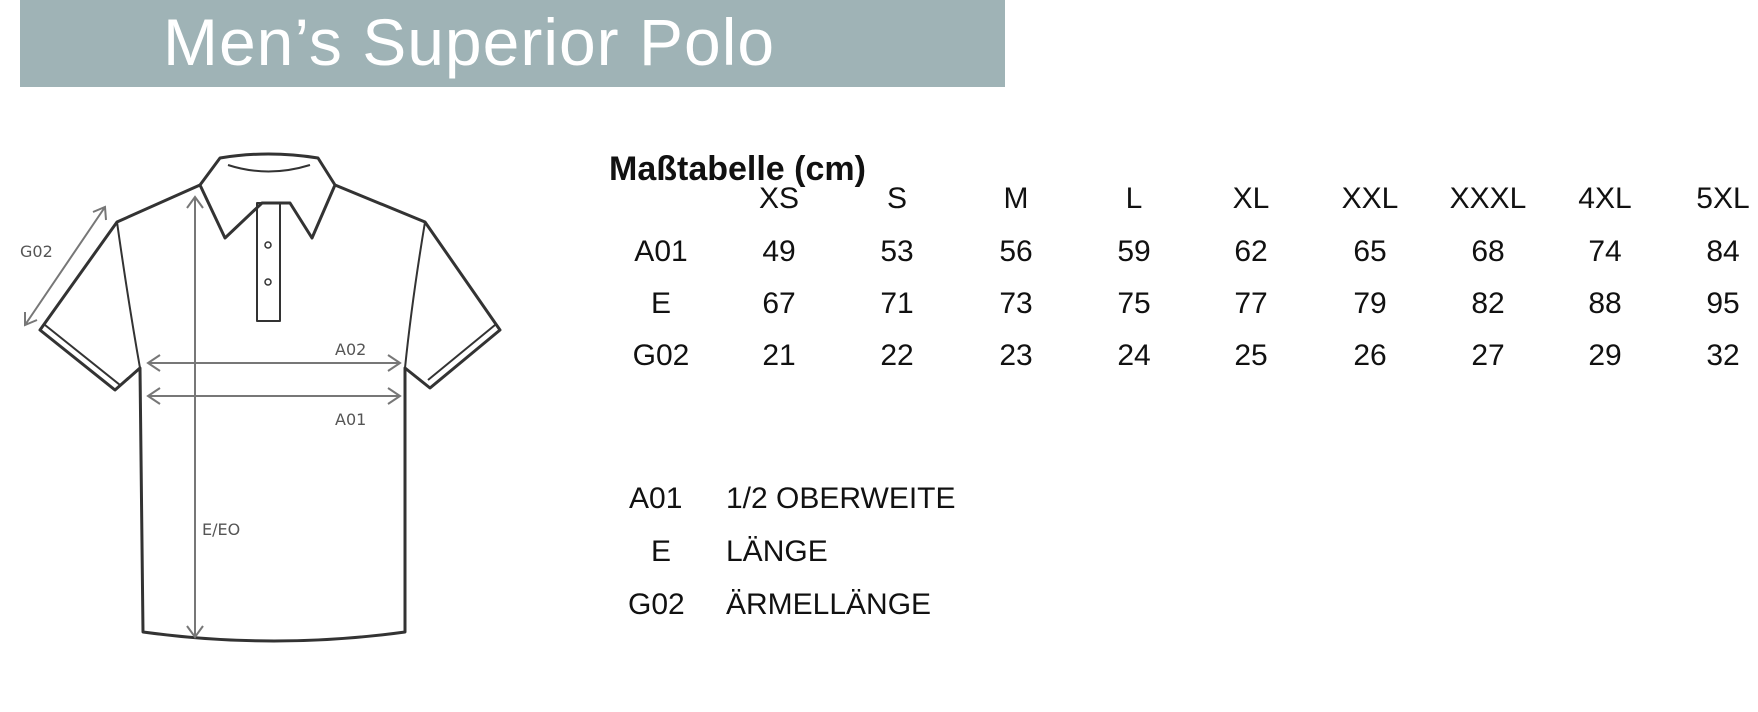  Describe the element at coordinates (36, 251) in the screenshot. I see `label-g02: G02` at that location.